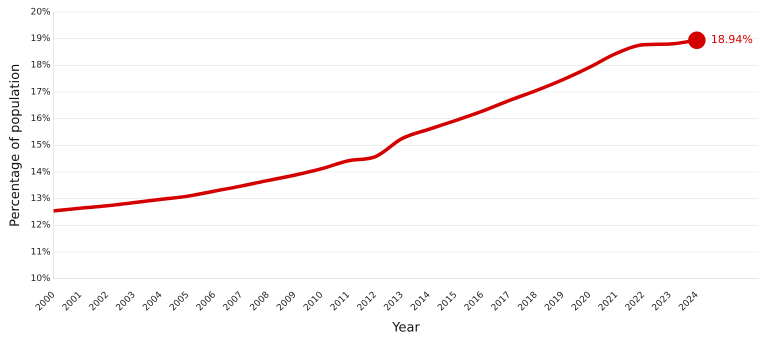 The width and height of the screenshot is (769, 342). I want to click on y-tick-label: 18%, so click(41, 65).